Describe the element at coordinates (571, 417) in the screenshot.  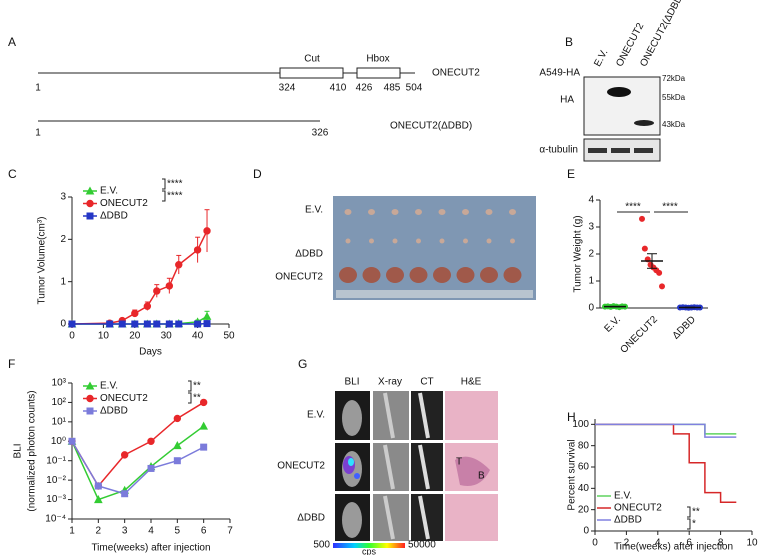
I see `panel-label: H` at that location.